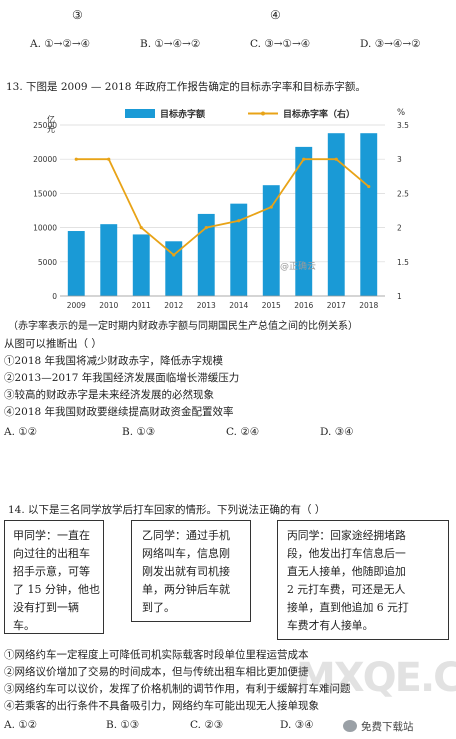 This screenshot has width=456, height=739. Describe the element at coordinates (51, 535) in the screenshot. I see `student-a-line: 甲同学：一直在` at that location.